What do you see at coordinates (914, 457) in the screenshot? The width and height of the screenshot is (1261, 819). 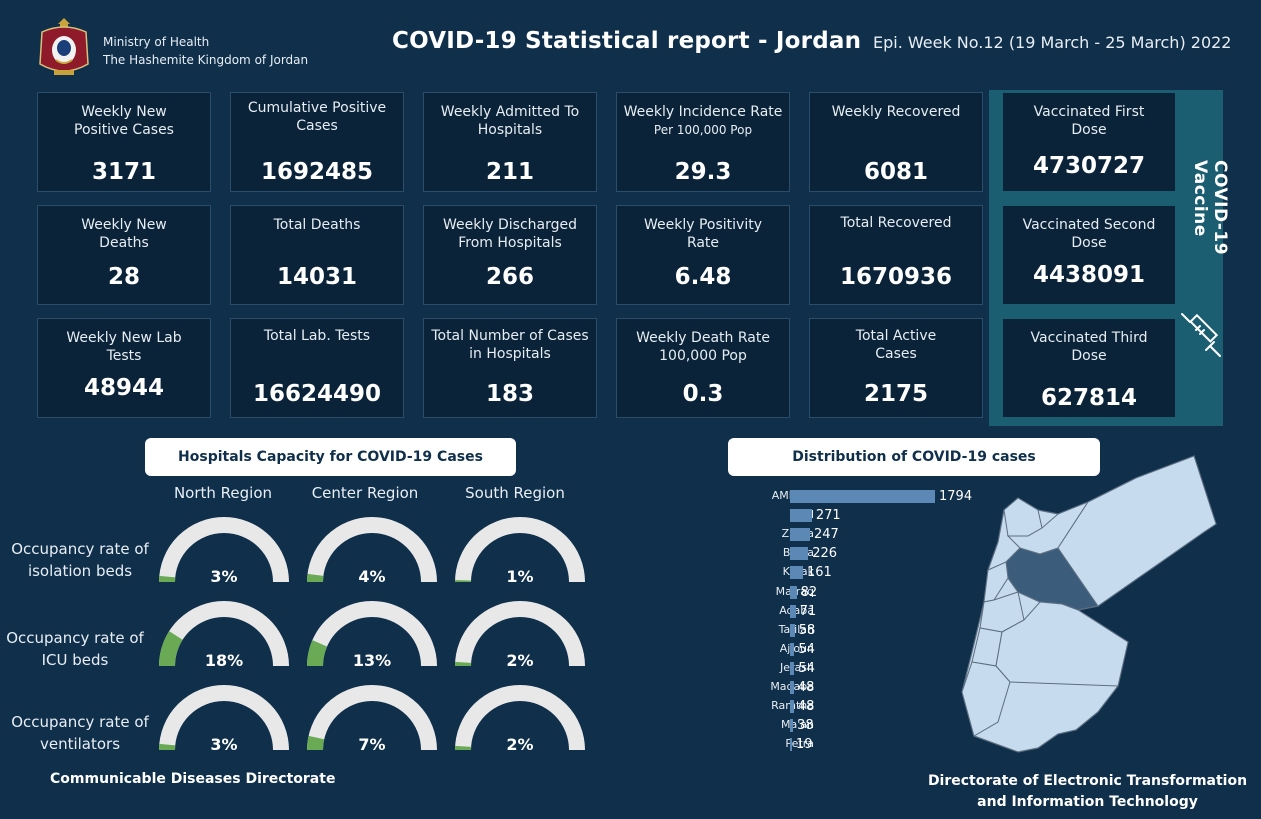 I see `distribution-title: Distribution of COVID-19 cases` at bounding box center [914, 457].